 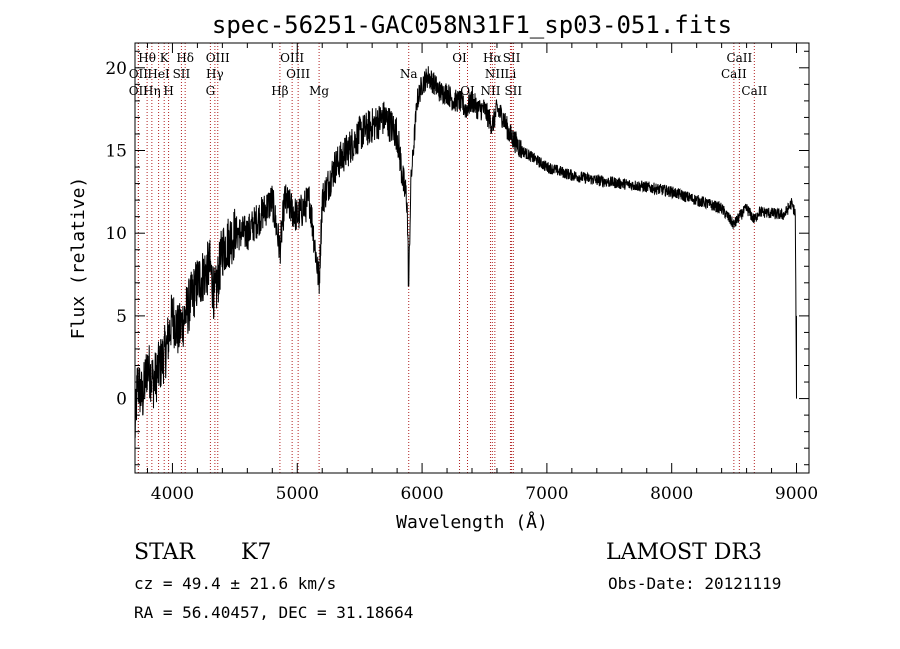 What do you see at coordinates (211, 91) in the screenshot?
I see `line-marker-label: G` at bounding box center [211, 91].